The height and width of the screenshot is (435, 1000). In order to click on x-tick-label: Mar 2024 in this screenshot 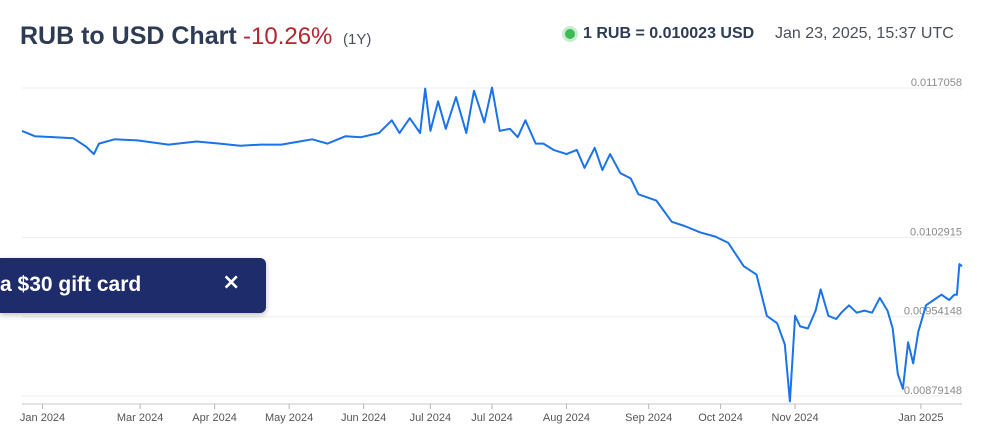, I will do `click(140, 418)`.